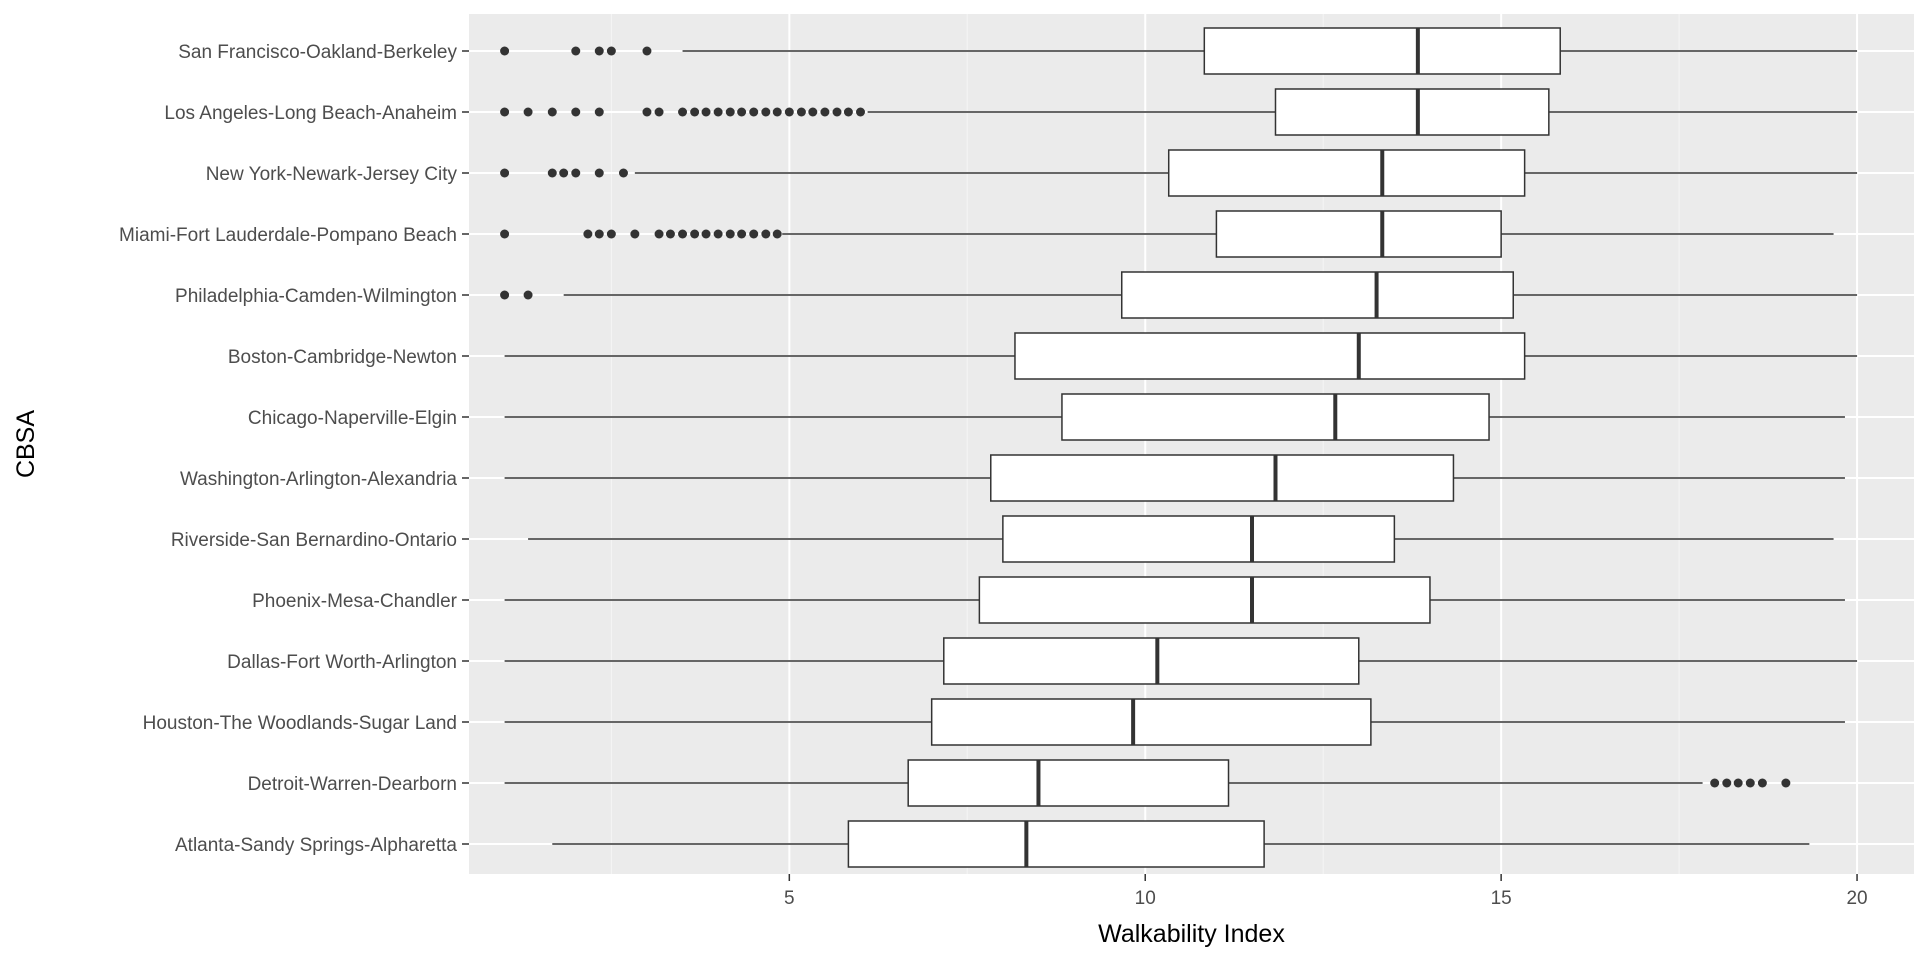 The height and width of the screenshot is (960, 1920). What do you see at coordinates (342, 662) in the screenshot?
I see `y-tick-label: Dallas-Fort Worth-Arlington` at bounding box center [342, 662].